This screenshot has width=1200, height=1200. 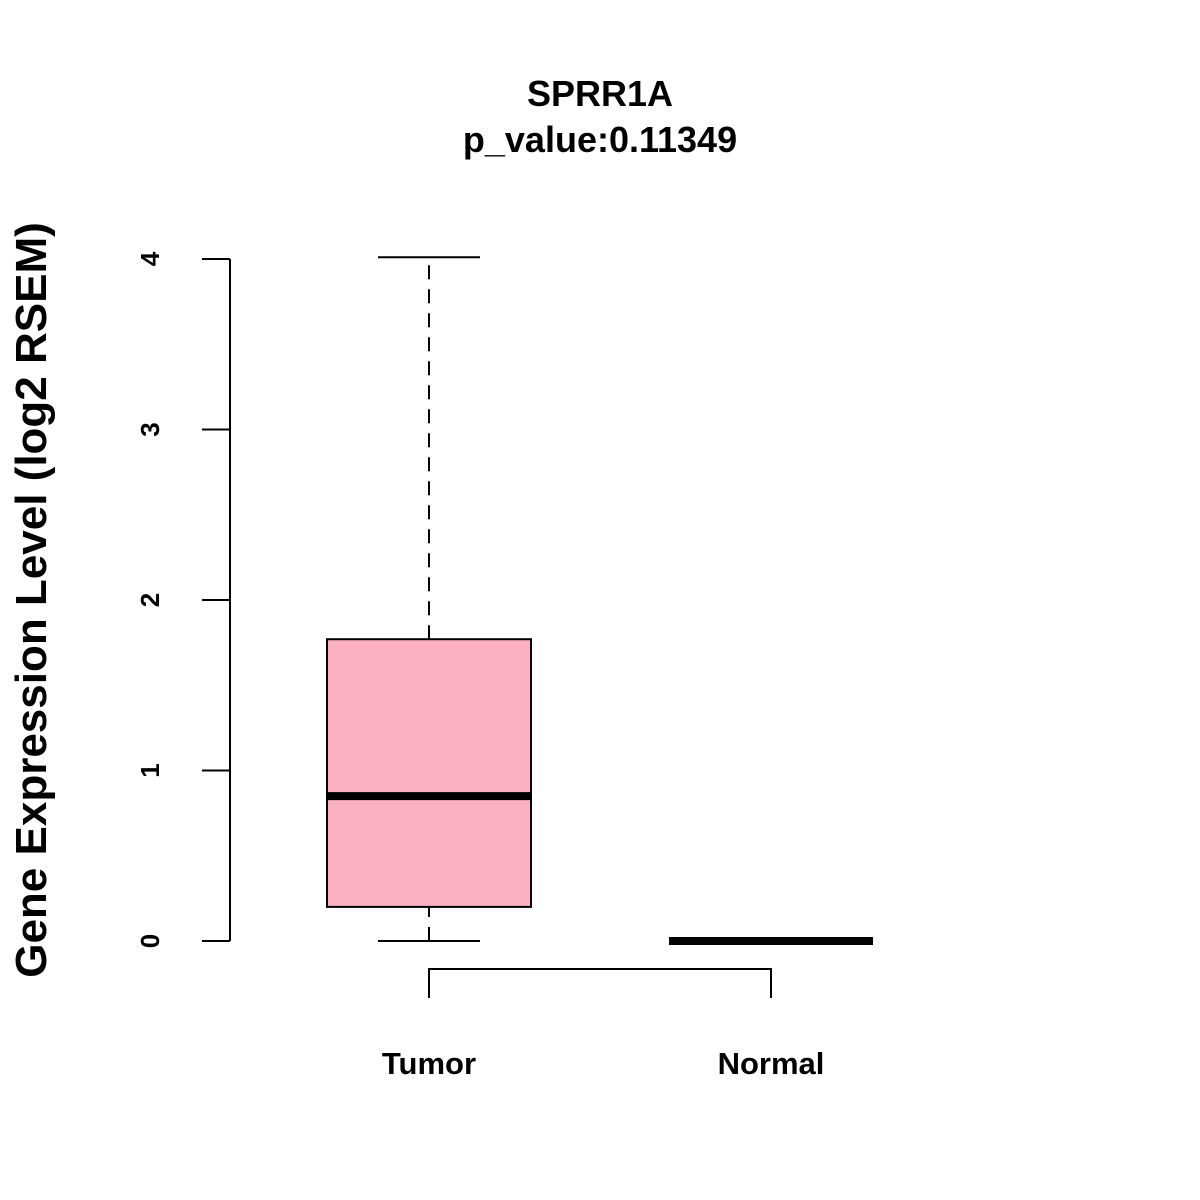 I want to click on box-tumor, so click(x=429, y=599).